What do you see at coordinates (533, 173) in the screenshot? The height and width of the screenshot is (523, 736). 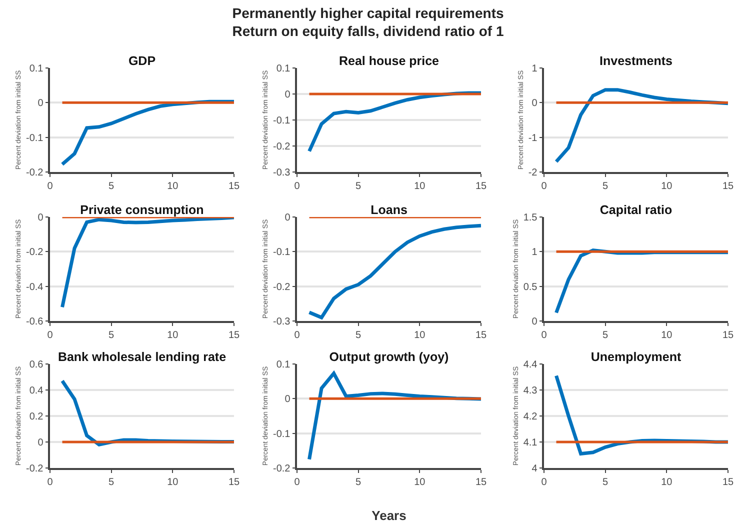 I see `y-tick-label: -2` at bounding box center [533, 173].